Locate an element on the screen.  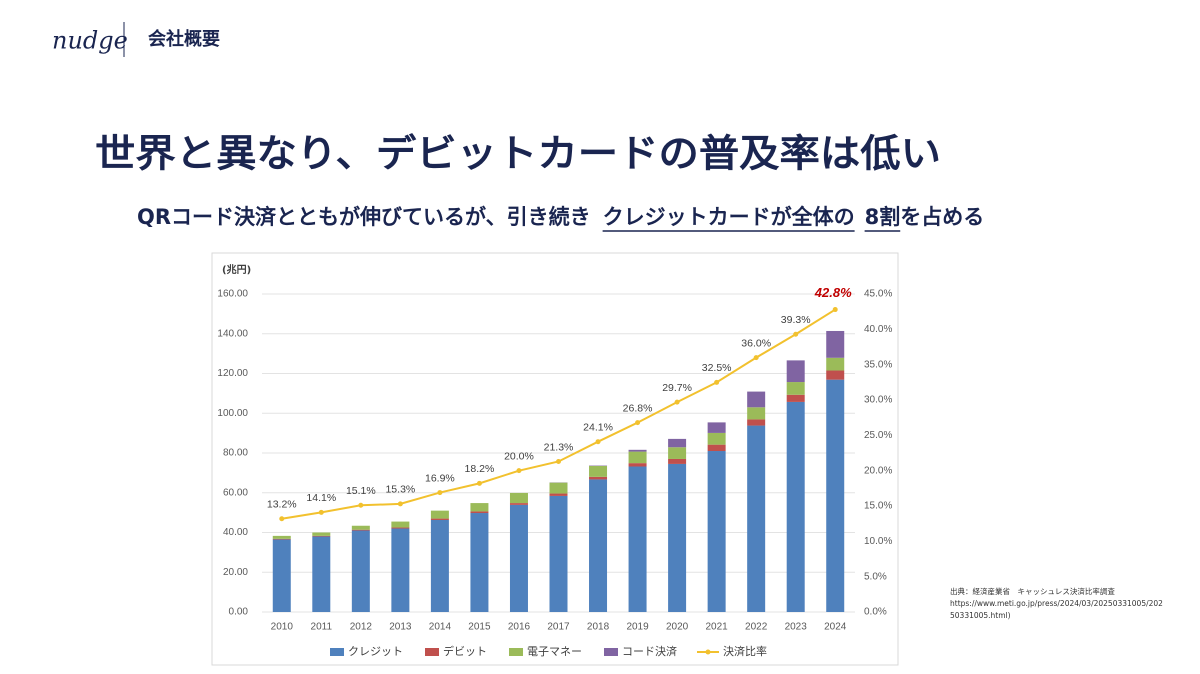
y2-tick-label: 30.0% is located at coordinates (878, 400).